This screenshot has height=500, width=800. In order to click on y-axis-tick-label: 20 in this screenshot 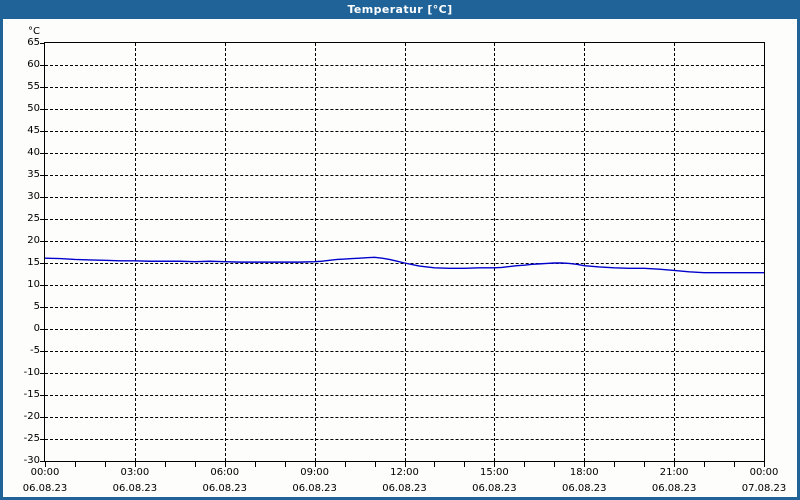, I will do `click(33, 240)`.